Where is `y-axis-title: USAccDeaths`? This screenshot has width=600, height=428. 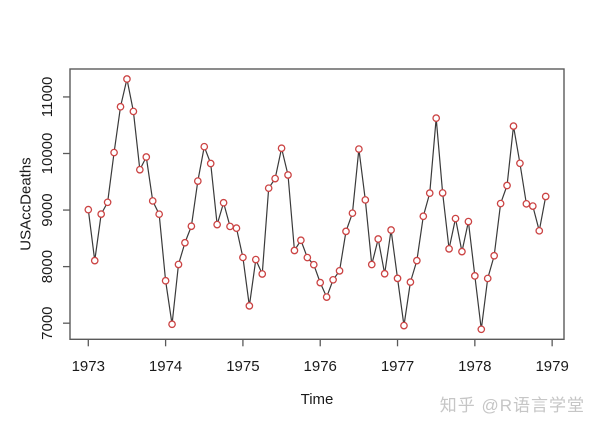
y-axis-title: USAccDeaths is located at coordinates (25, 203).